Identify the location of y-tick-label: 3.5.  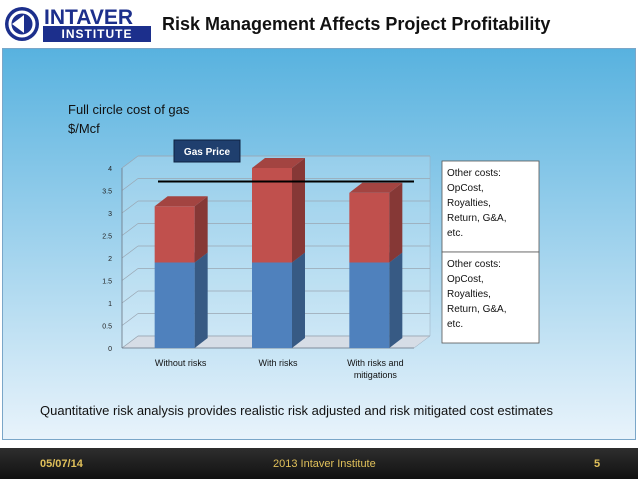
(107, 192).